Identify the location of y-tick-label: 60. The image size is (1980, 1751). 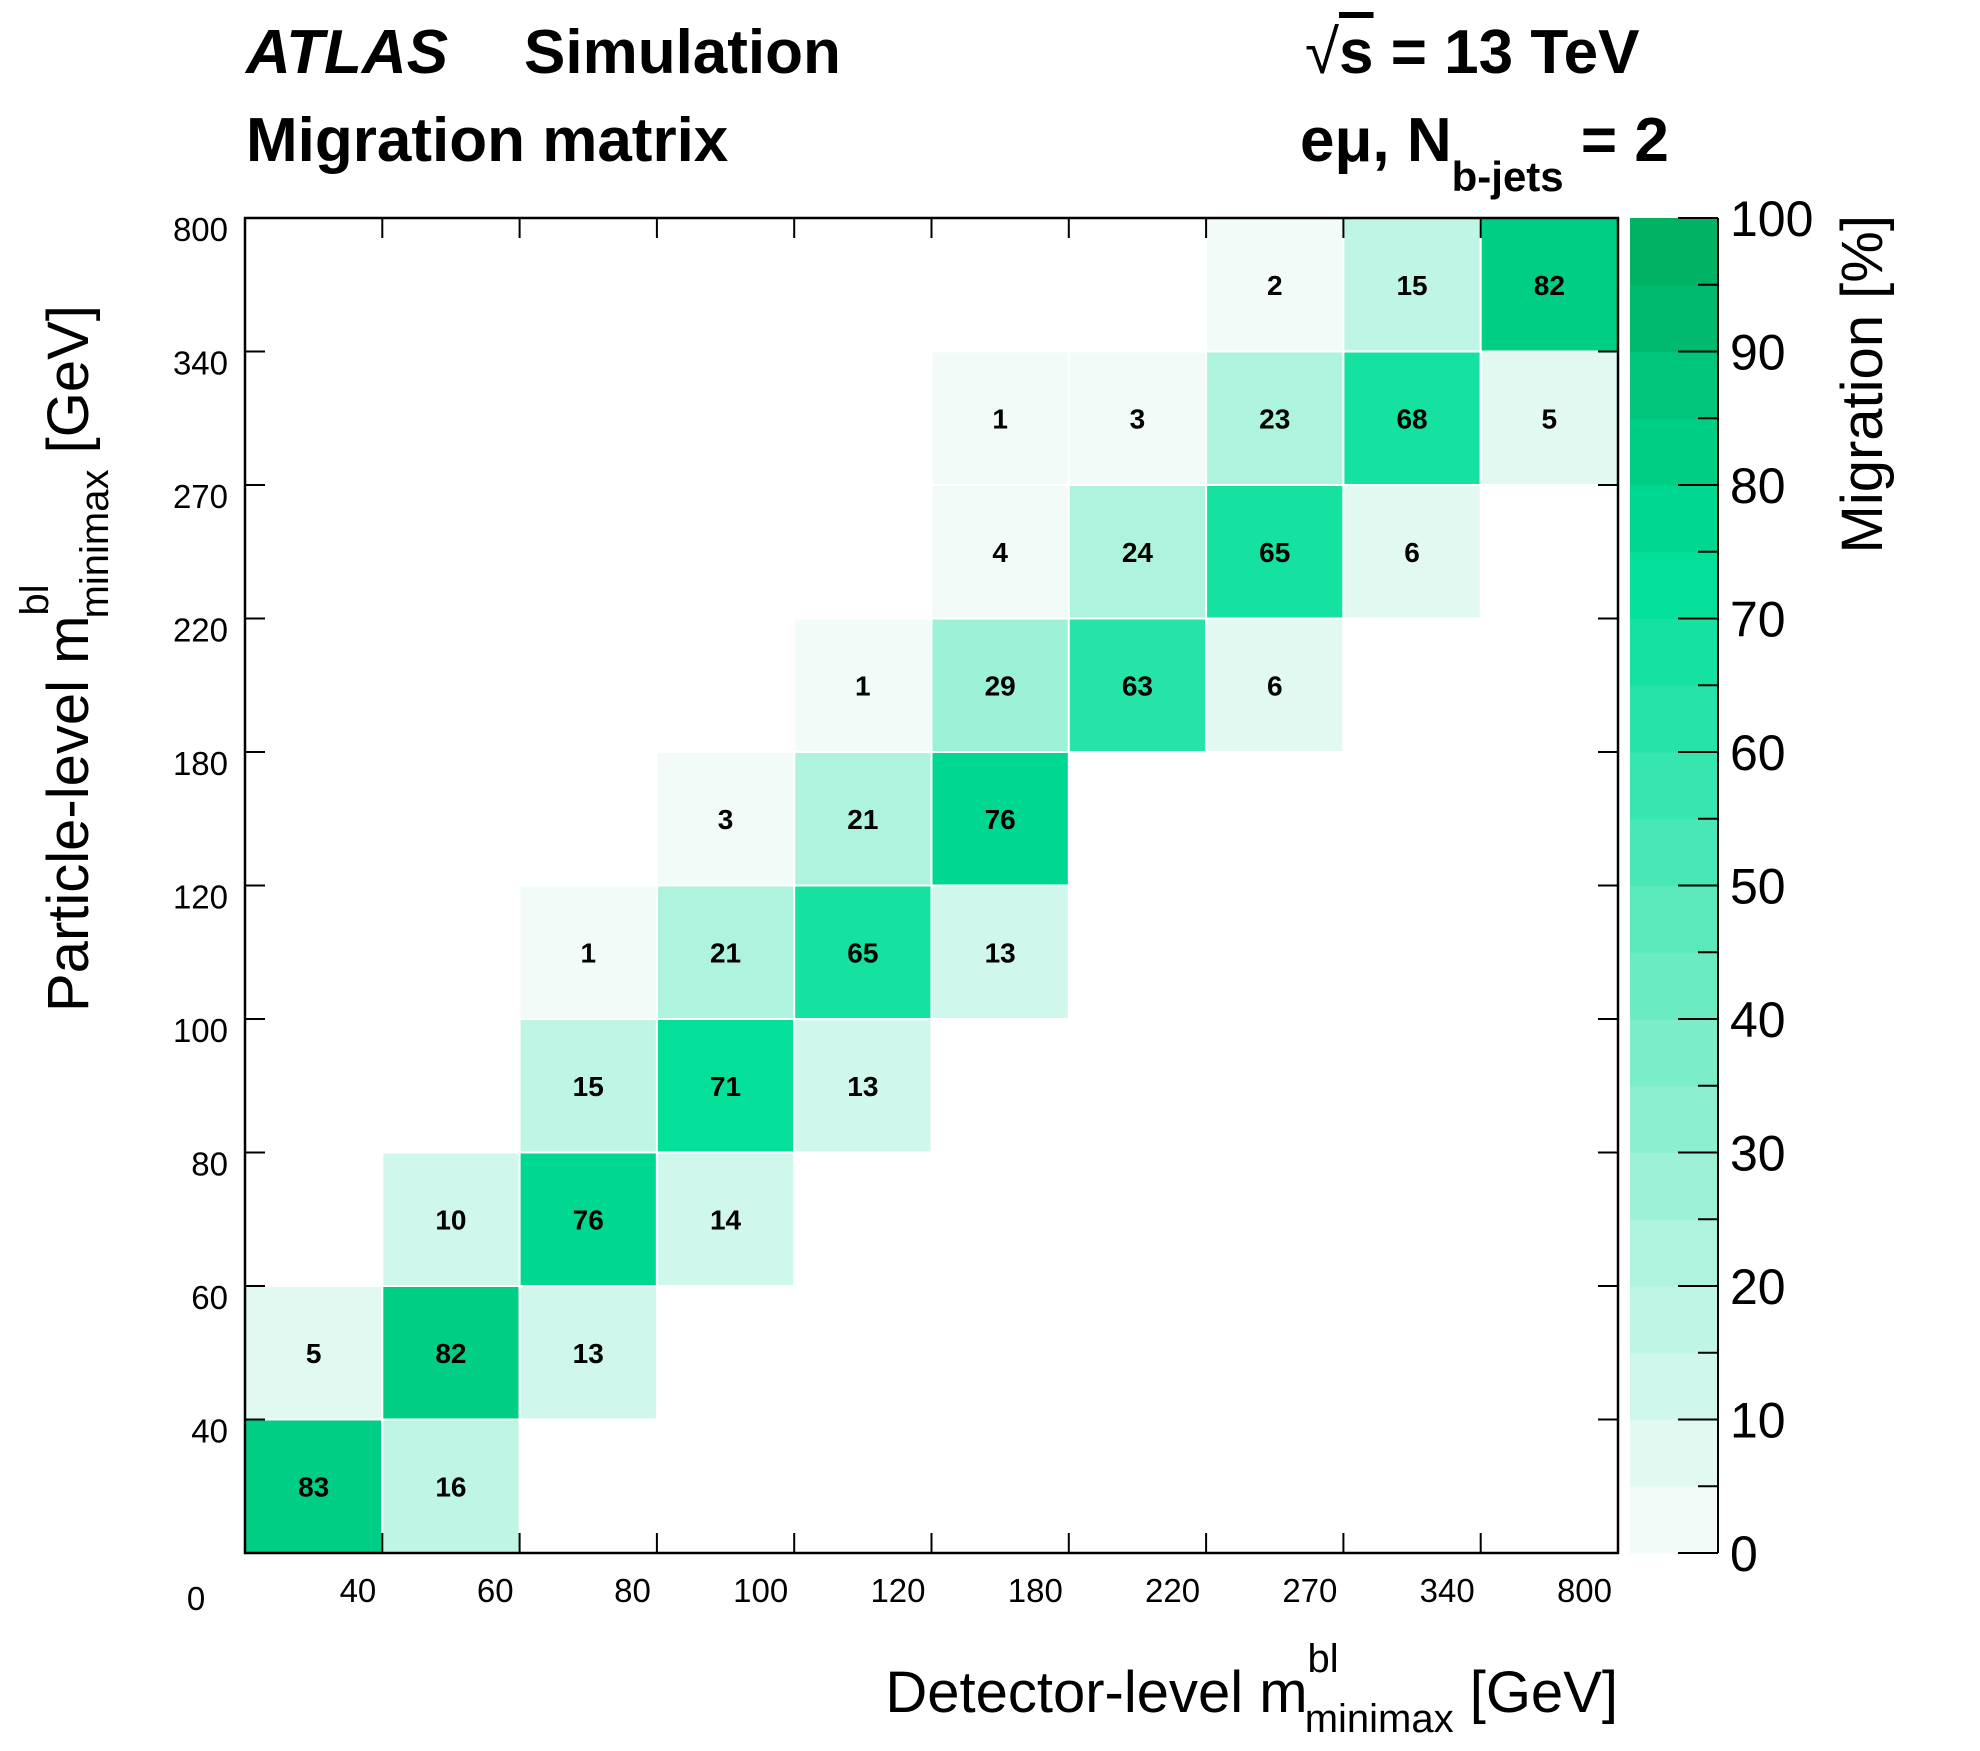
(209, 1297).